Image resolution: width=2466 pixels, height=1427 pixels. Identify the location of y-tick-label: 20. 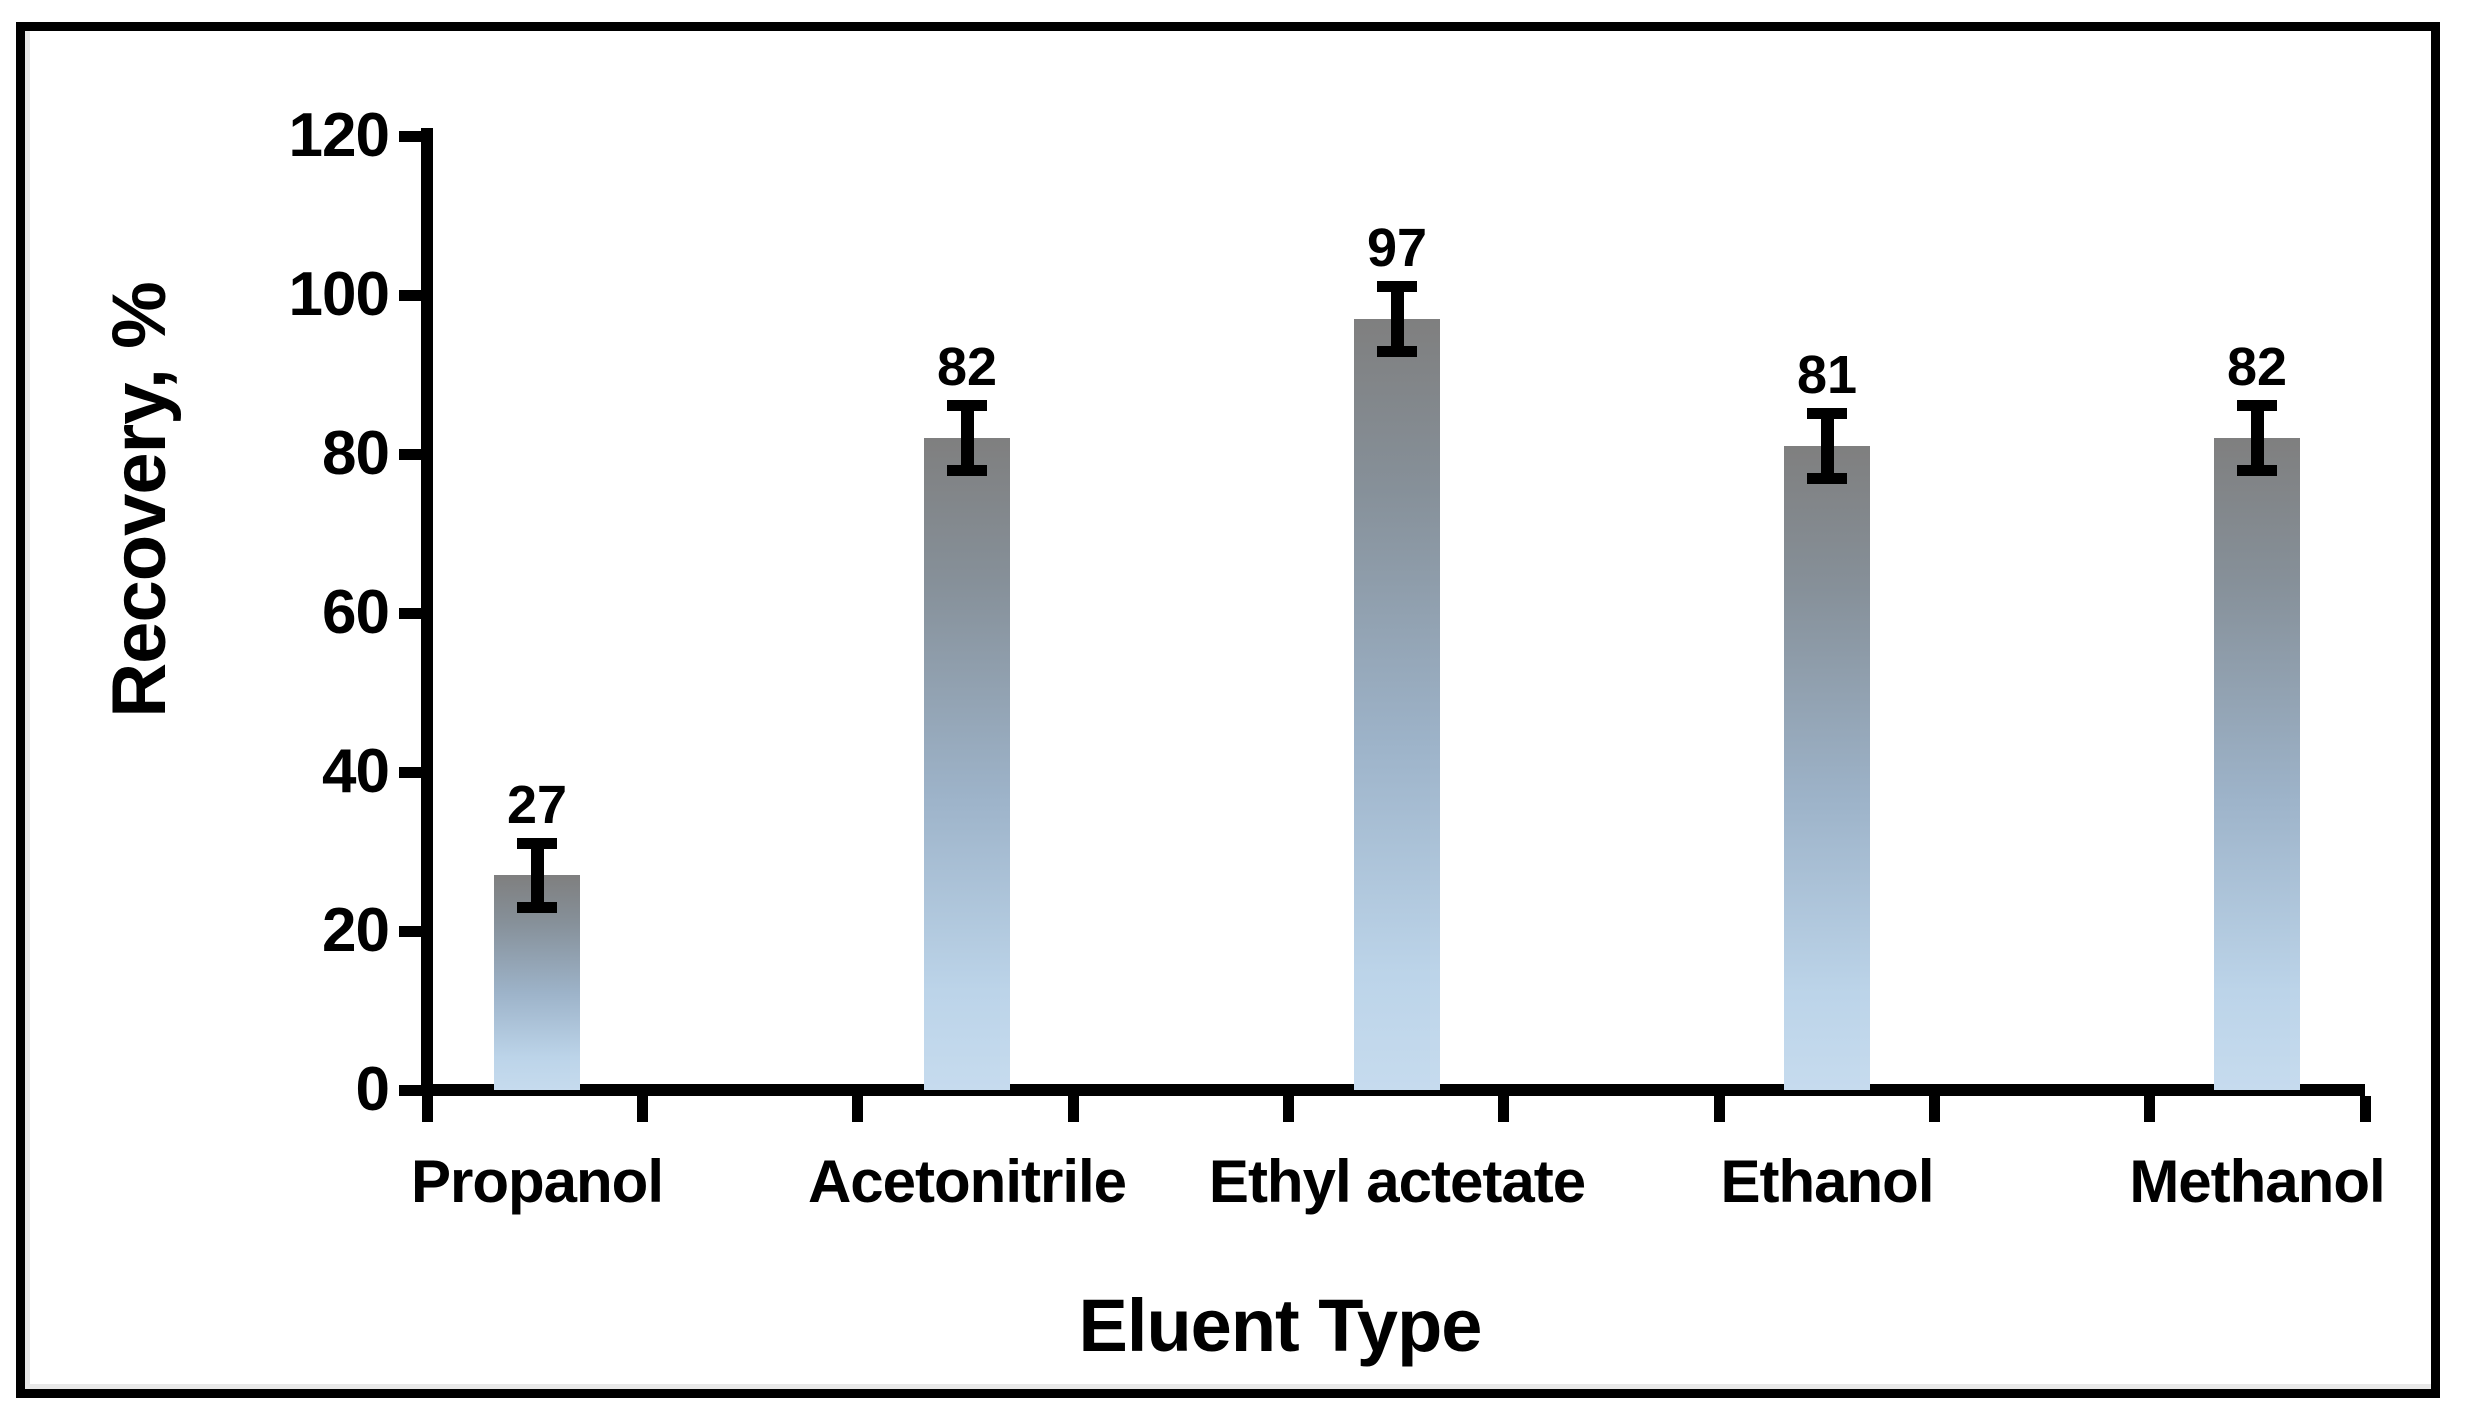
(356, 930).